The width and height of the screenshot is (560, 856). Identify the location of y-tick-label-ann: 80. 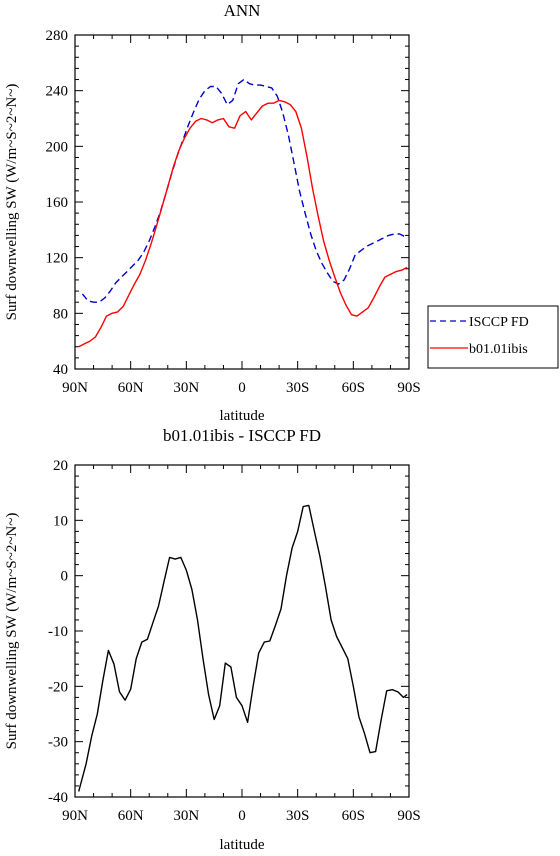
(60, 314).